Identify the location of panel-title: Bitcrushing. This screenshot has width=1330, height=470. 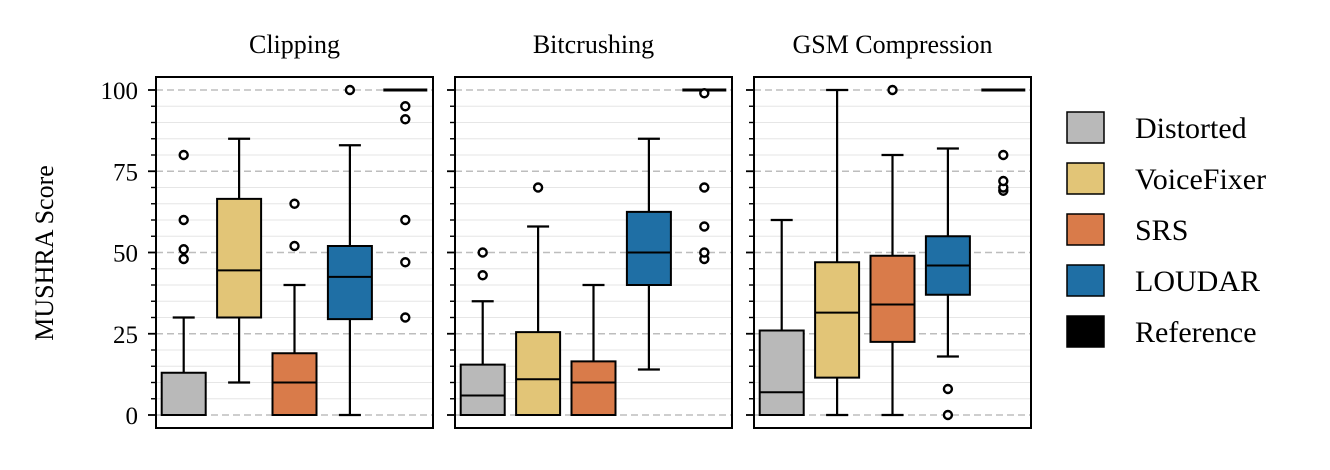
(593, 44).